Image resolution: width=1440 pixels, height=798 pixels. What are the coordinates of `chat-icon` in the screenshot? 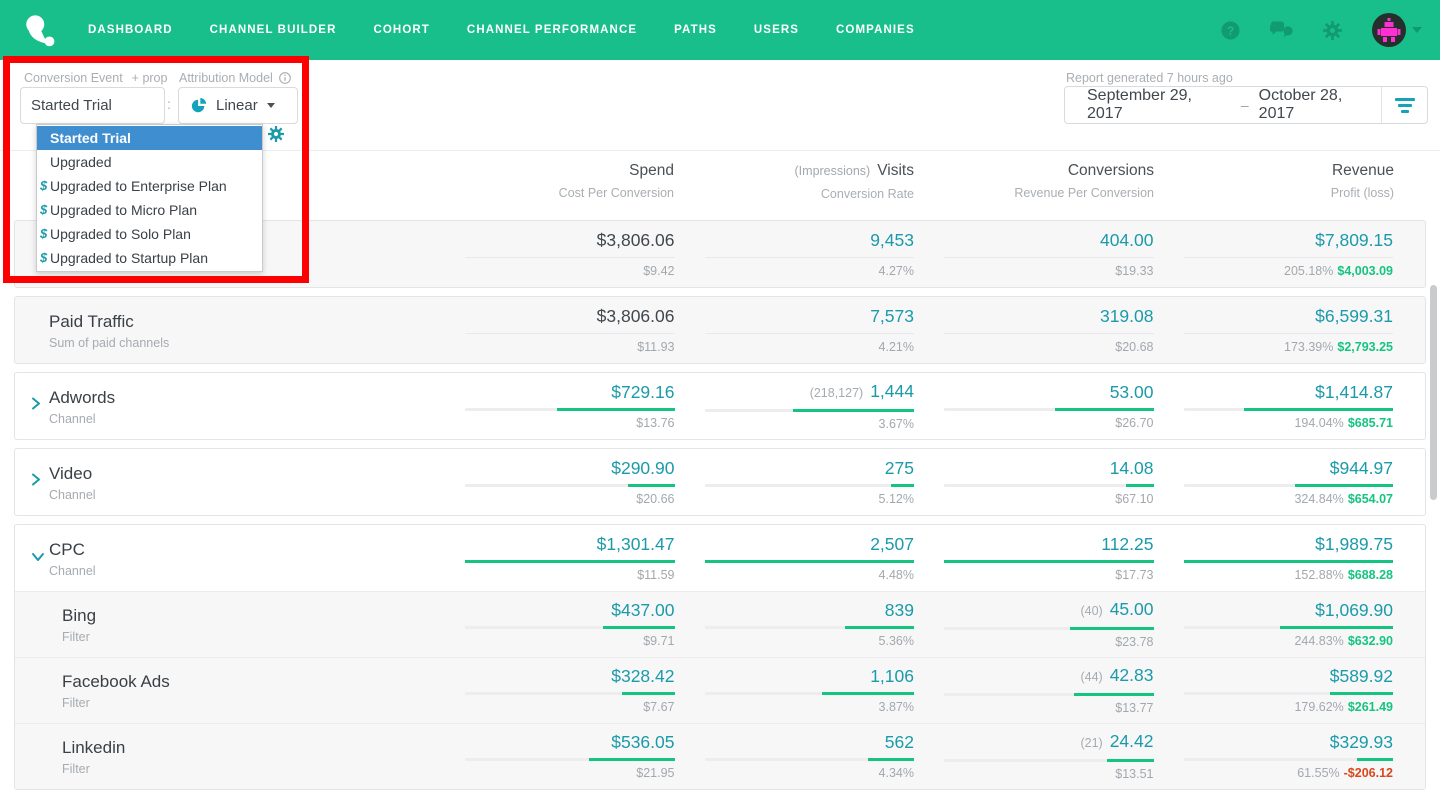 It's located at (1281, 30).